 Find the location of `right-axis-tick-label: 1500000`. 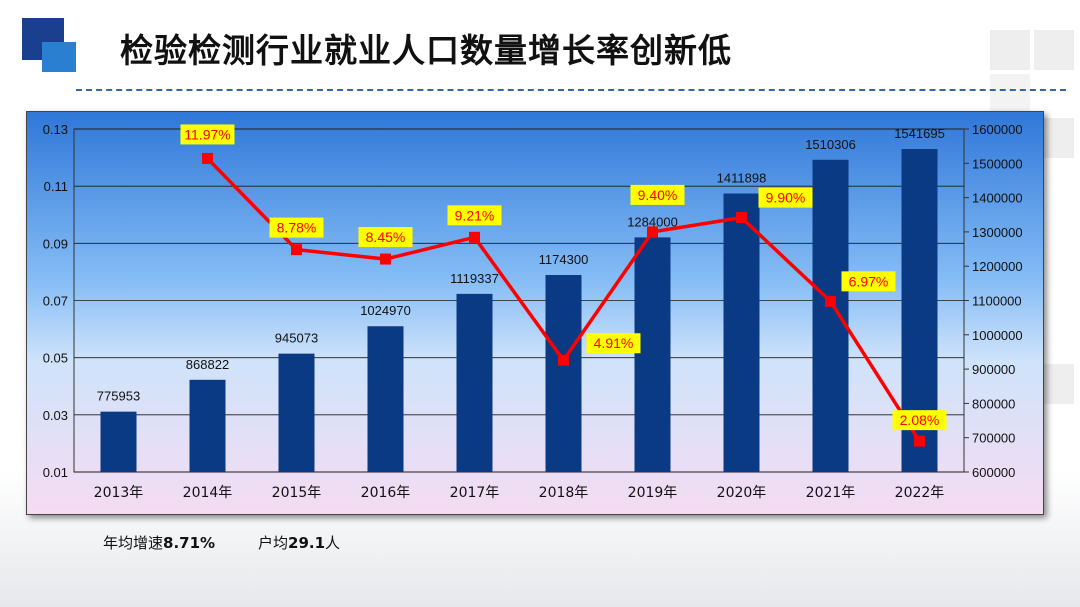

right-axis-tick-label: 1500000 is located at coordinates (997, 163).